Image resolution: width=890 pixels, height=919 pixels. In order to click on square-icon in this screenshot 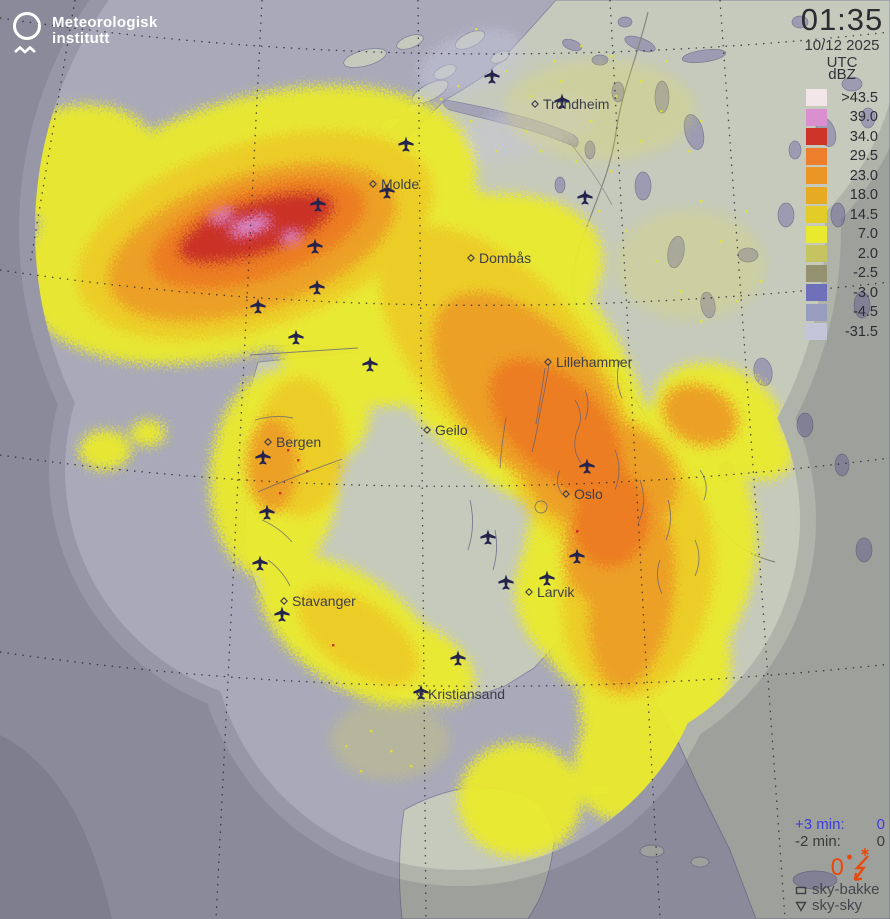, I will do `click(801, 890)`.